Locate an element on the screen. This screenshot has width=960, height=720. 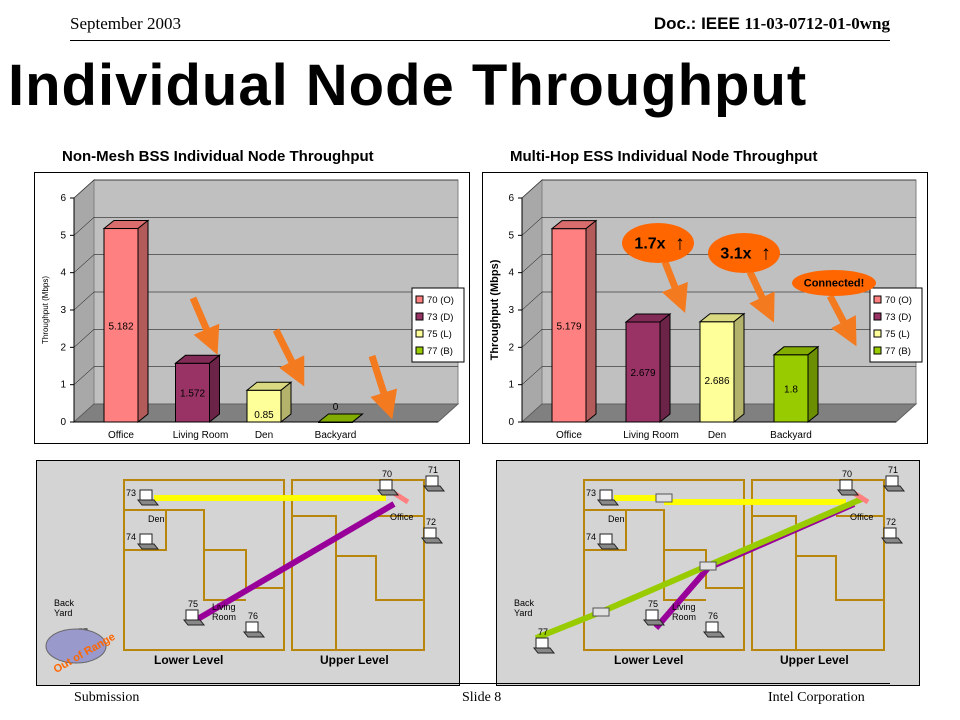
y-tick-label: 0 is located at coordinates (63, 422).